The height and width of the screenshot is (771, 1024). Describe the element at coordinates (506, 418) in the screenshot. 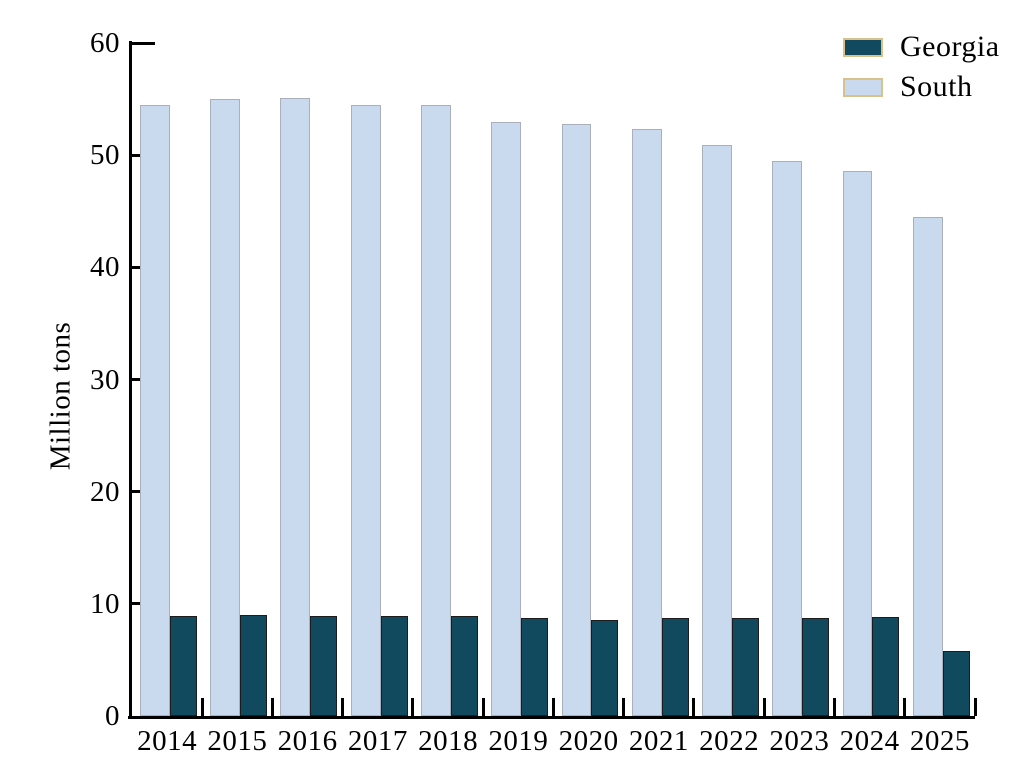

I see `bar-south-2019` at that location.